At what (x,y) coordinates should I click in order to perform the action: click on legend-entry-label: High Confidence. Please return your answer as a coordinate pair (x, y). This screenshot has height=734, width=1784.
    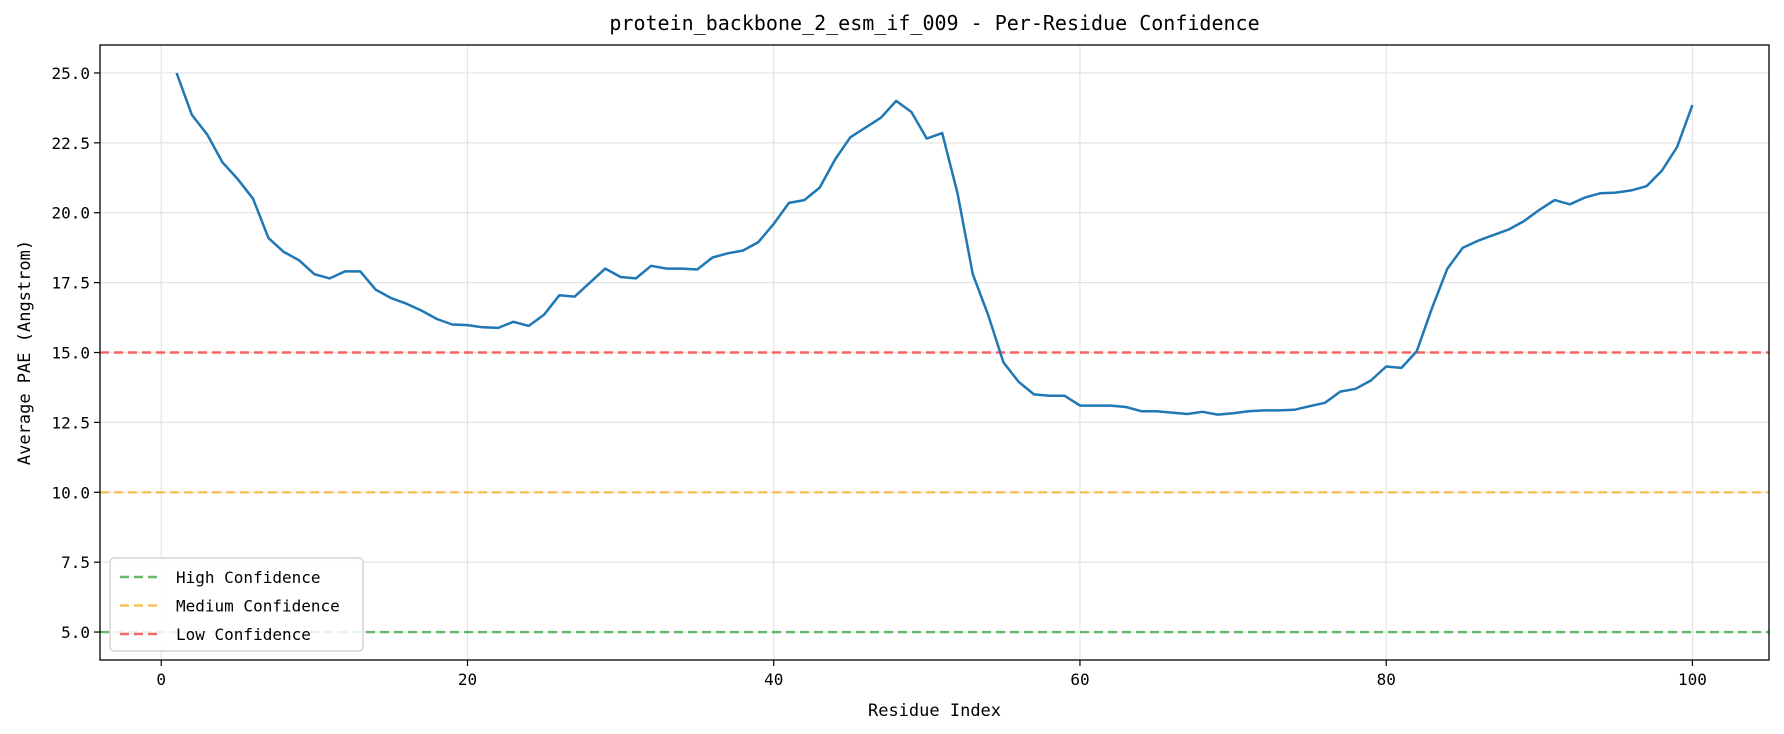
    Looking at the image, I should click on (248, 577).